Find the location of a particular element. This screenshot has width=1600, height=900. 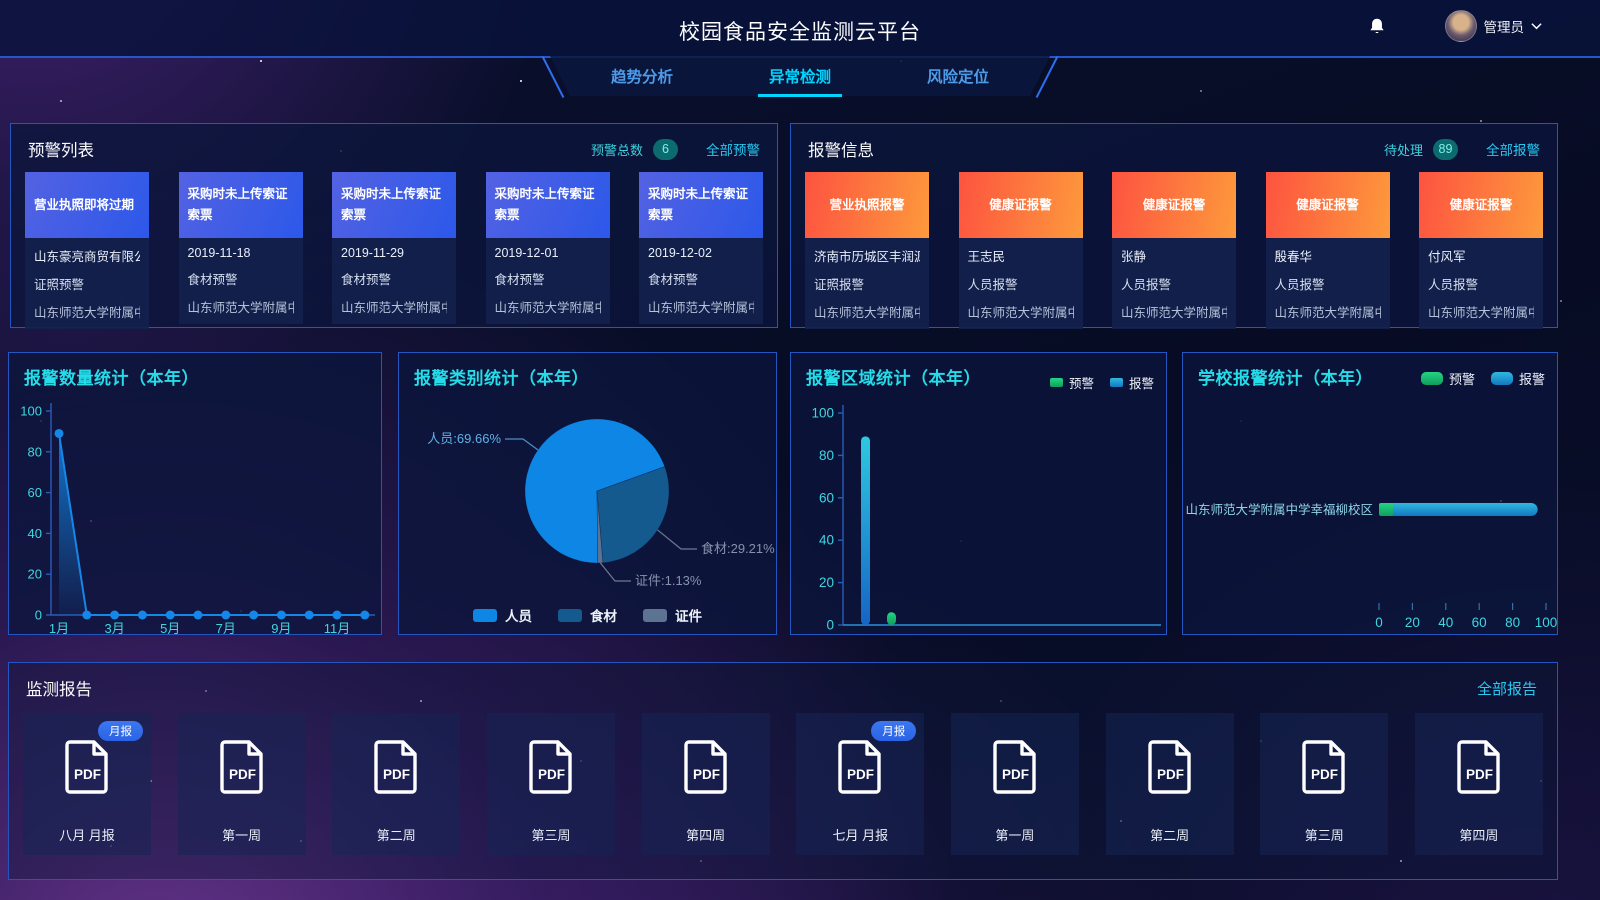

tab-trend-analysis: 趋势分析 is located at coordinates (641, 77).